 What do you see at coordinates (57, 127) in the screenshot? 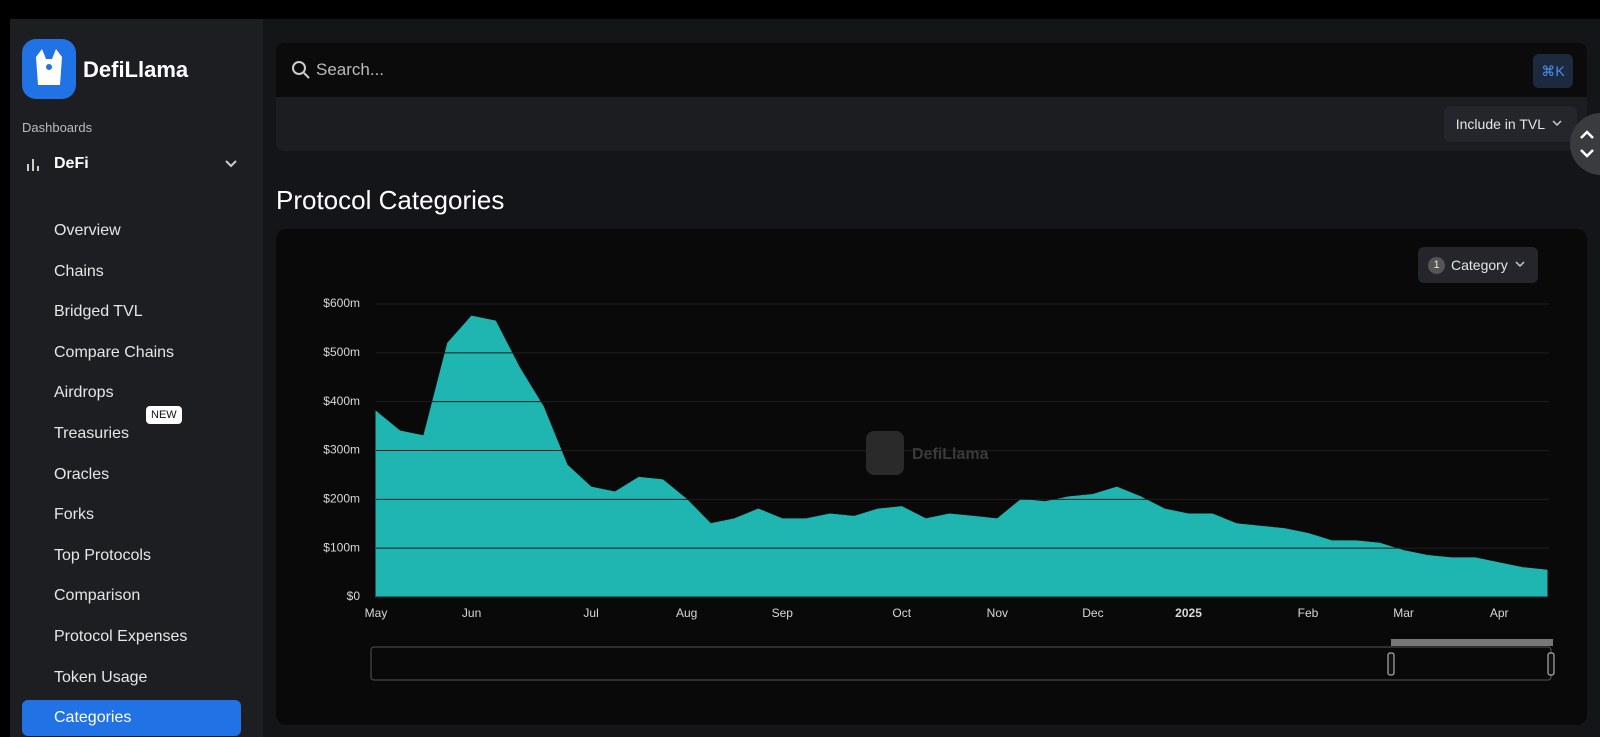
I see `section-label: Dashboards` at bounding box center [57, 127].